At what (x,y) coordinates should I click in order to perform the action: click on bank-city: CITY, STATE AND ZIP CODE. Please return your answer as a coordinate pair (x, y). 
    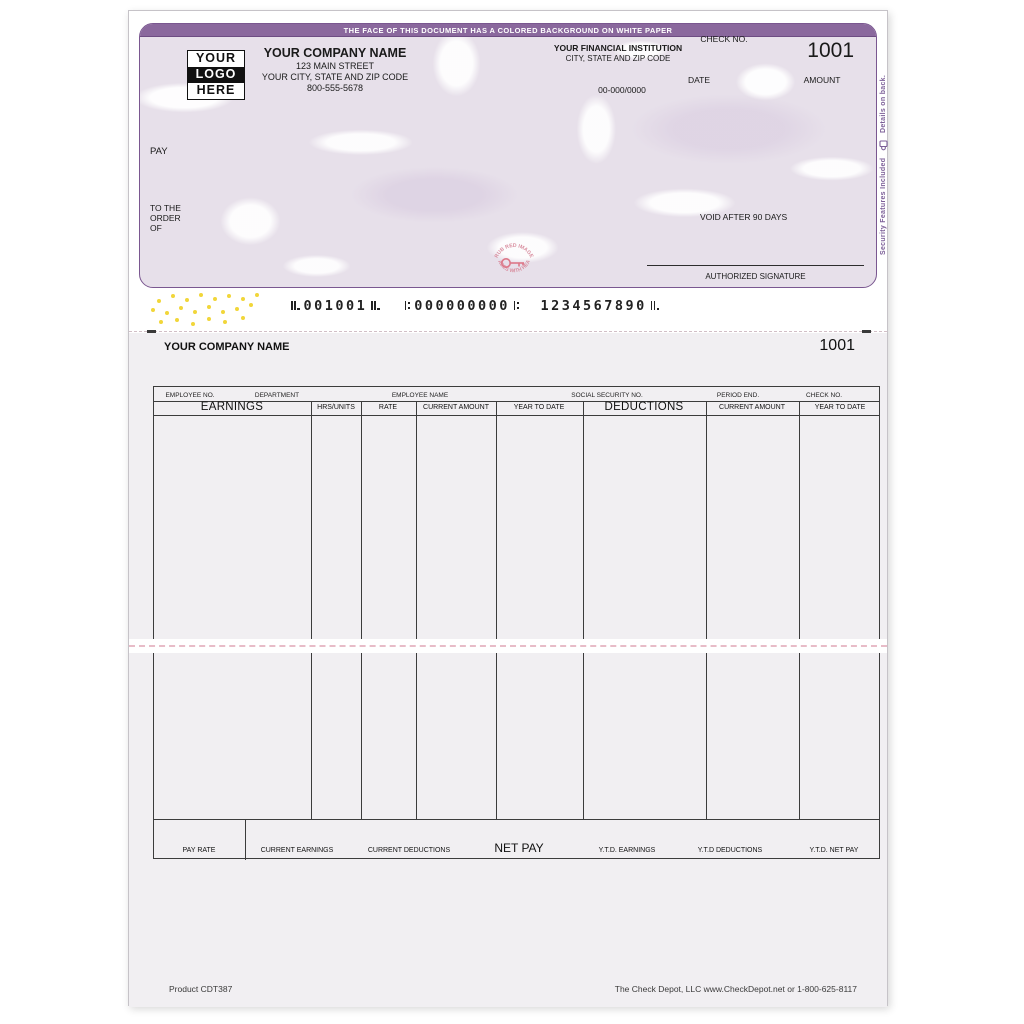
    Looking at the image, I should click on (618, 58).